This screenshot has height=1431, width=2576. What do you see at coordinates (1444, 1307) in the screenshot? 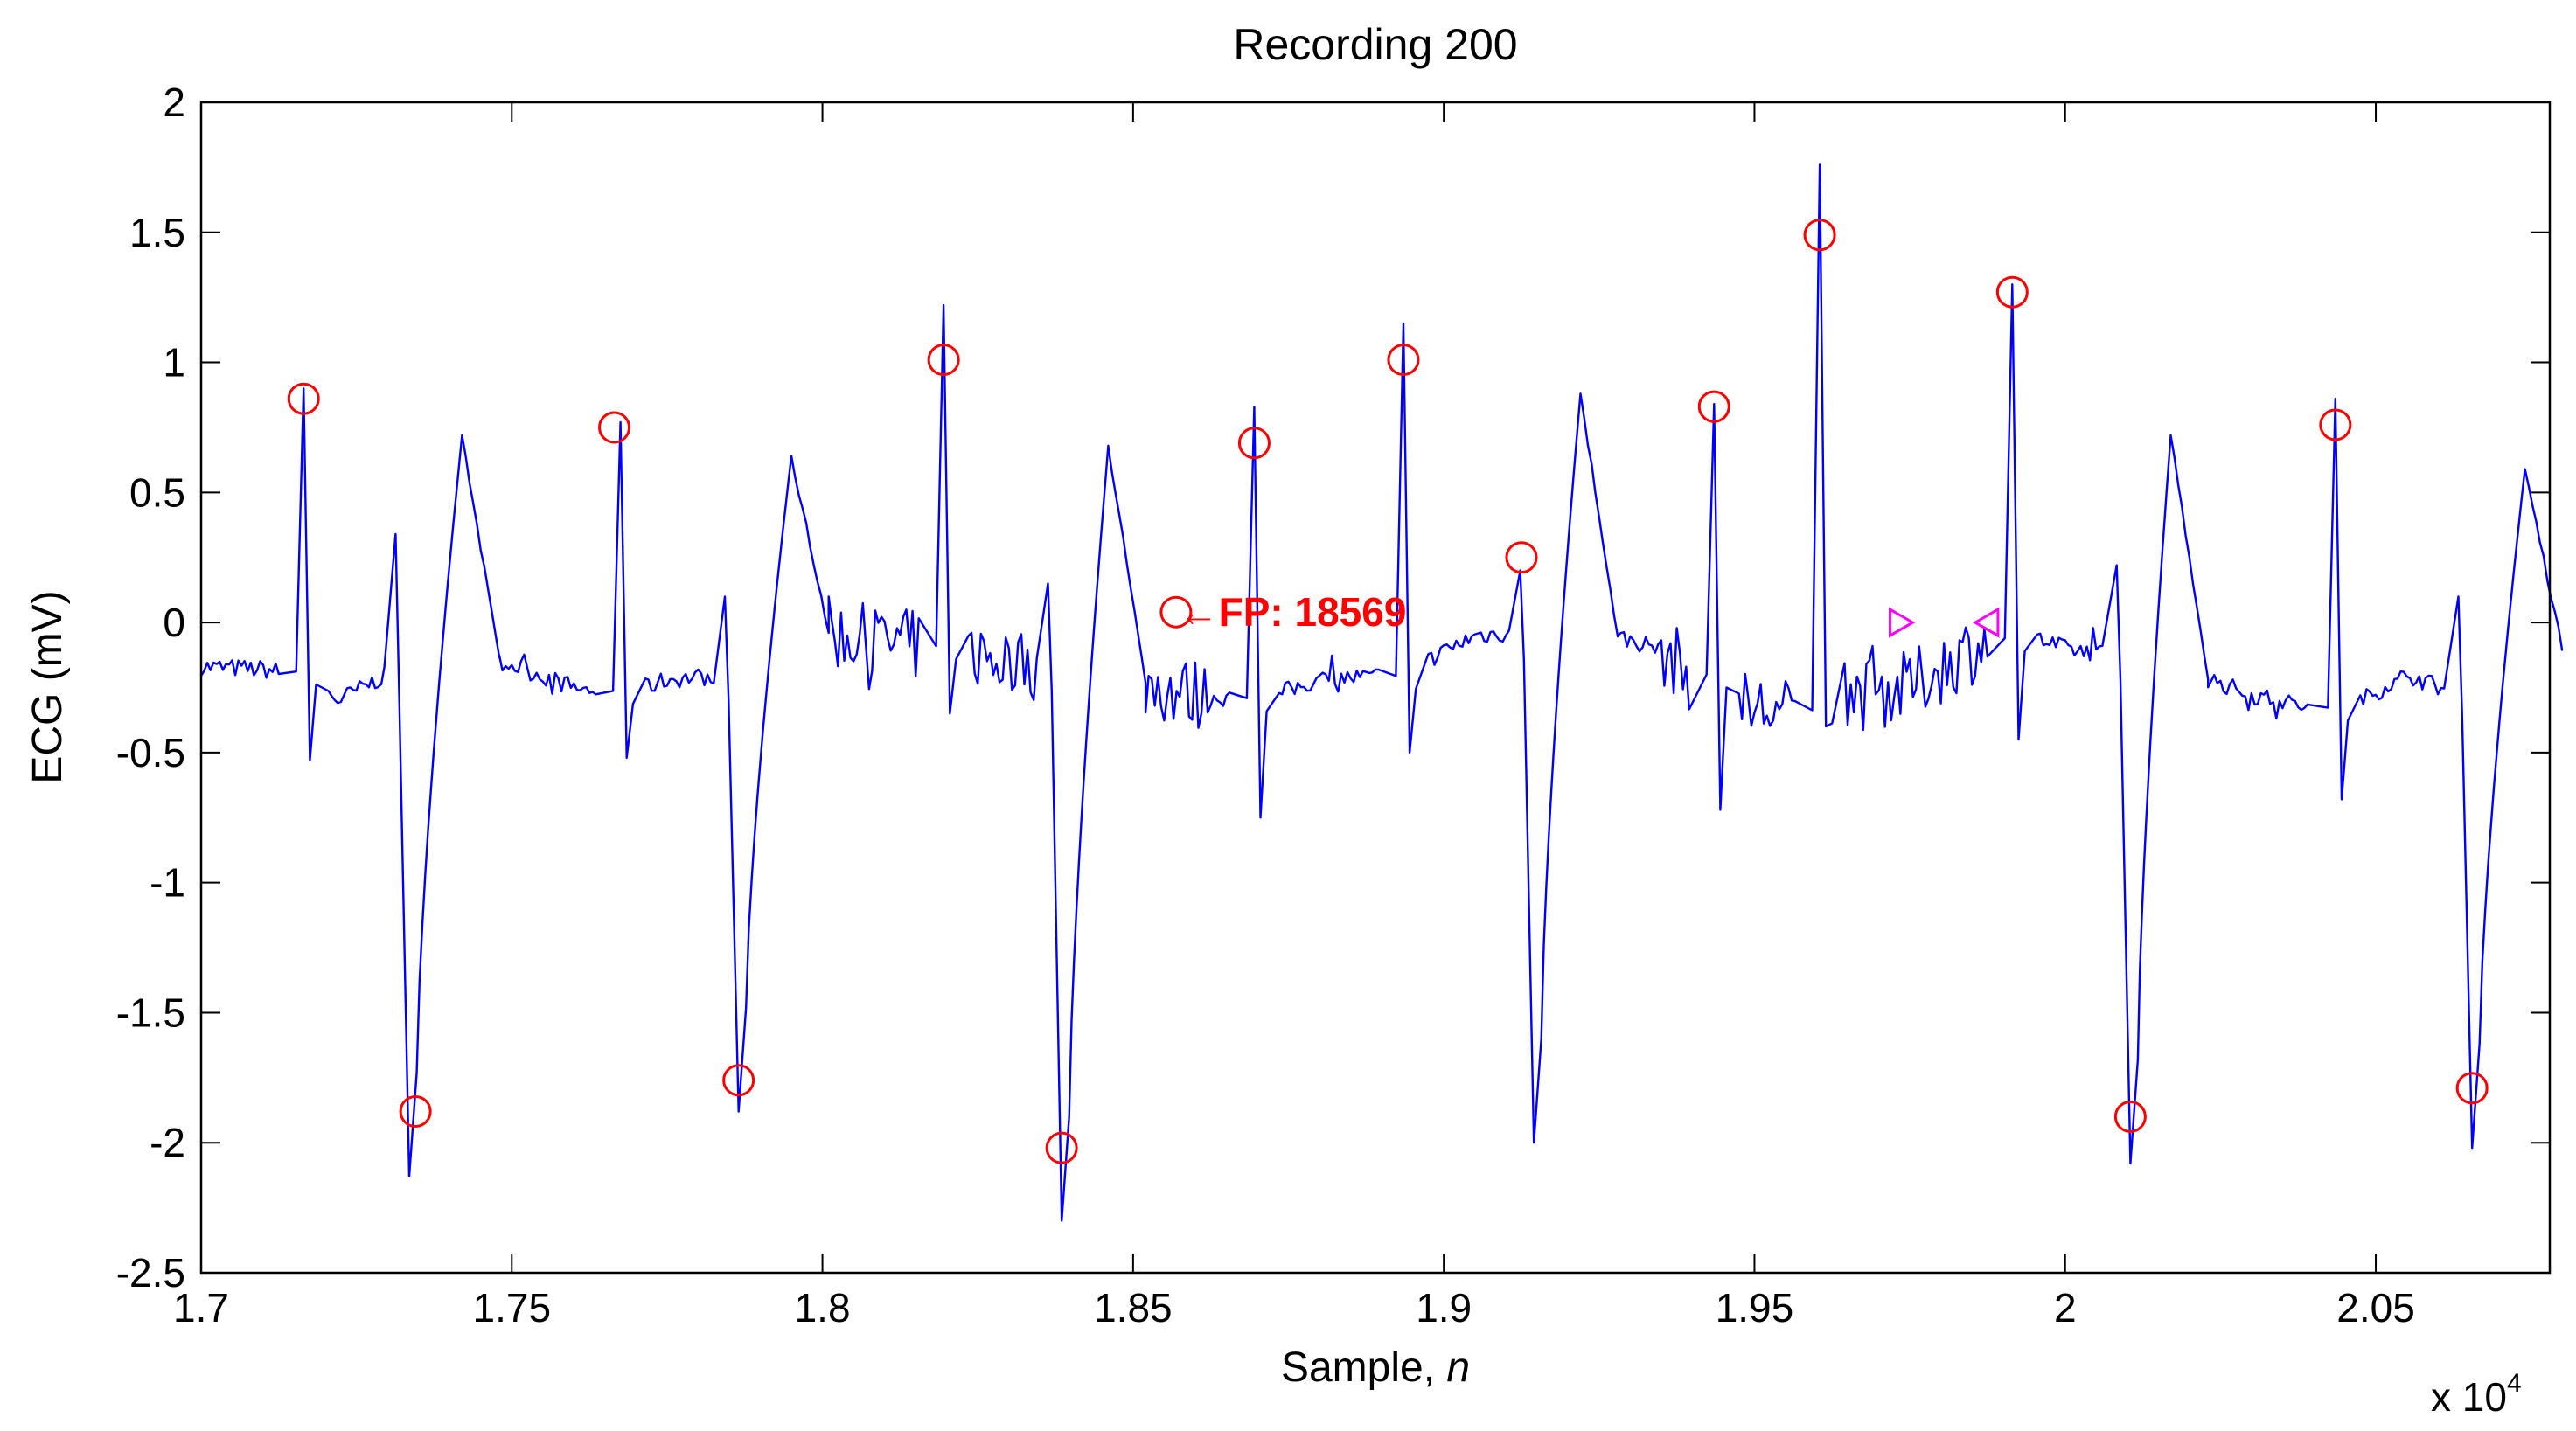
I see `x-tick-label: 1.9` at bounding box center [1444, 1307].